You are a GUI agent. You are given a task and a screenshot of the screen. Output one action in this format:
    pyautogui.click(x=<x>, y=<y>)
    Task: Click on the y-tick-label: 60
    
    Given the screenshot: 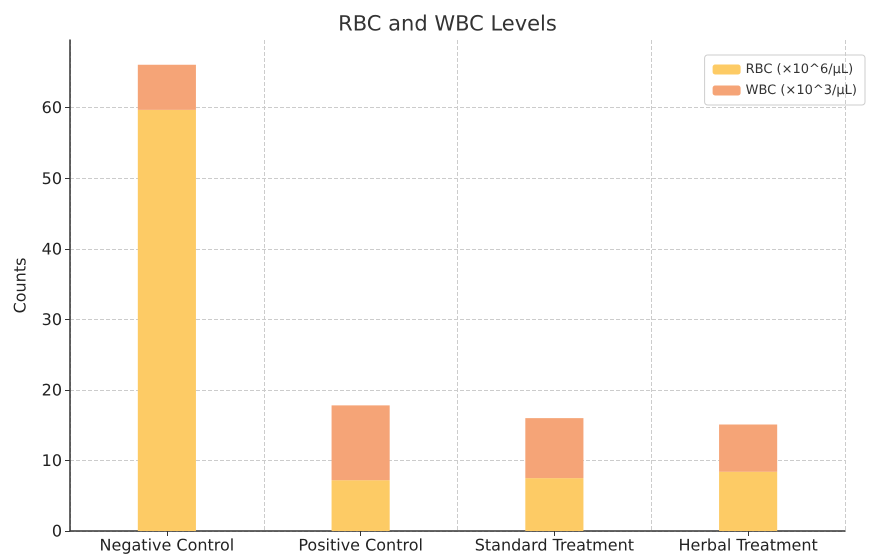 What is the action you would take?
    pyautogui.click(x=52, y=108)
    